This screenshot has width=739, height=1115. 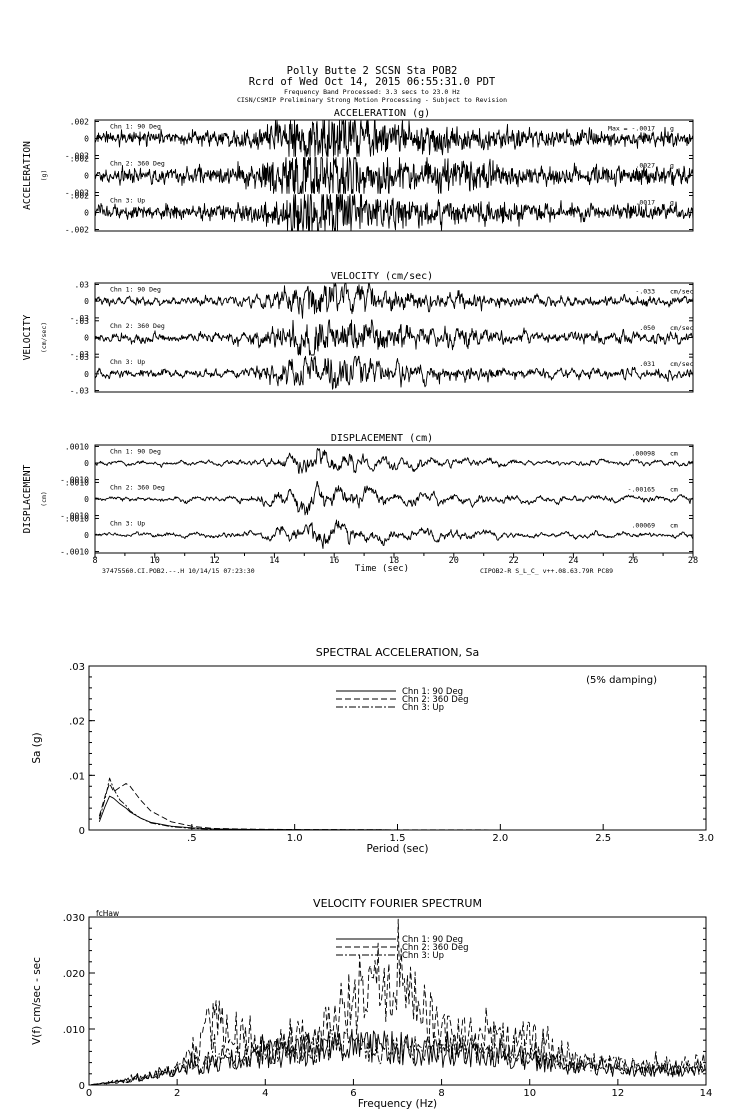 What do you see at coordinates (645, 202) in the screenshot?
I see `peak-value: .0017` at bounding box center [645, 202].